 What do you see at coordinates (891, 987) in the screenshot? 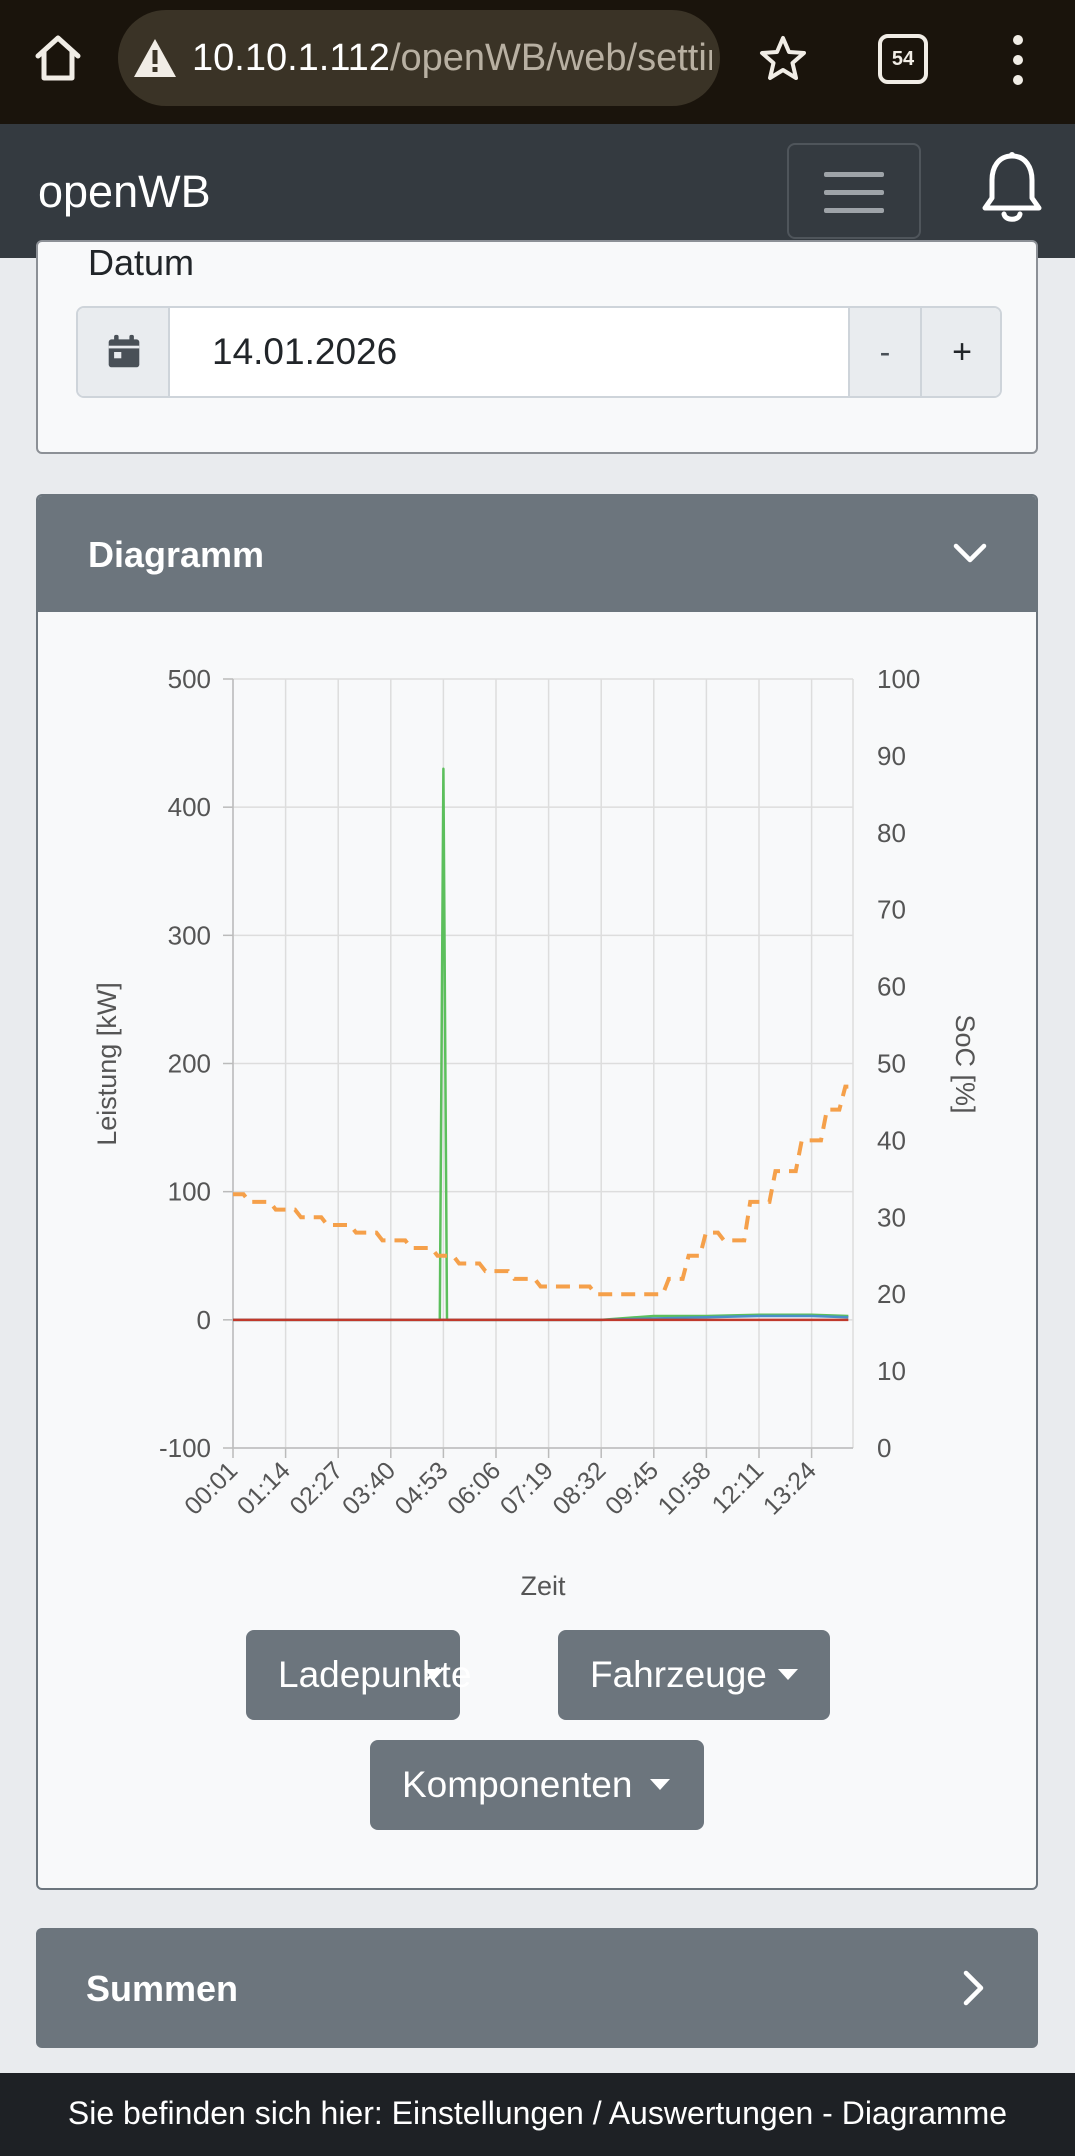
I see `y2-tick-label: 60` at bounding box center [891, 987].